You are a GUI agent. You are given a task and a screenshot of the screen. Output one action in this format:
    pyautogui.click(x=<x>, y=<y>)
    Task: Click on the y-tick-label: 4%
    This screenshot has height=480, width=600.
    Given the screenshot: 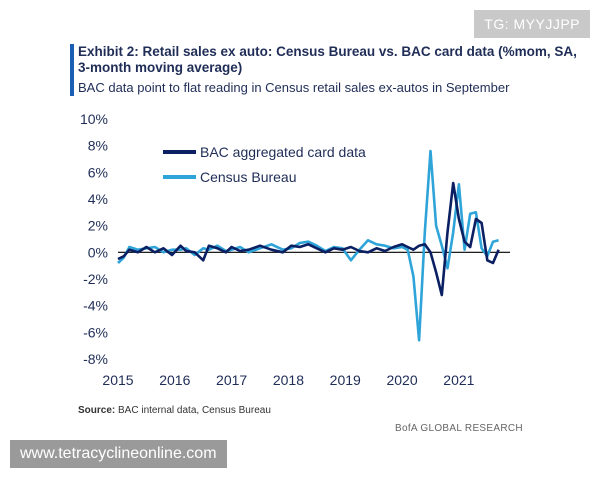 What is the action you would take?
    pyautogui.click(x=98, y=199)
    